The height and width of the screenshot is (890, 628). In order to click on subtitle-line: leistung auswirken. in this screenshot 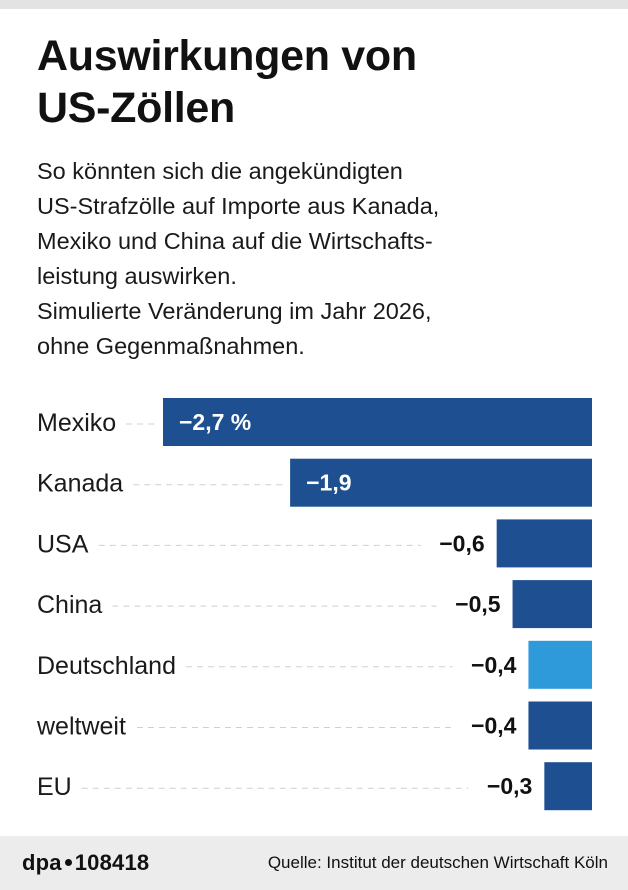, I will do `click(137, 276)`.